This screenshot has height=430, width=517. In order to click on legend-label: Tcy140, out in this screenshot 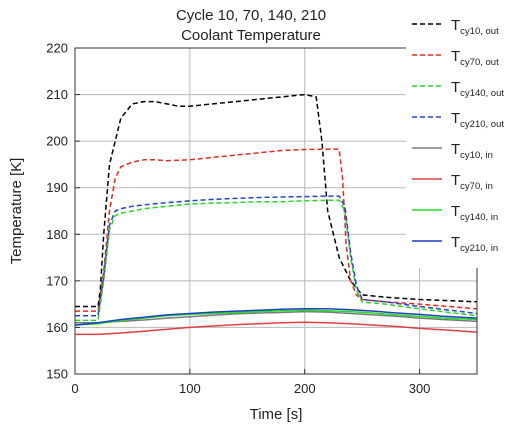, I will do `click(477, 89)`.